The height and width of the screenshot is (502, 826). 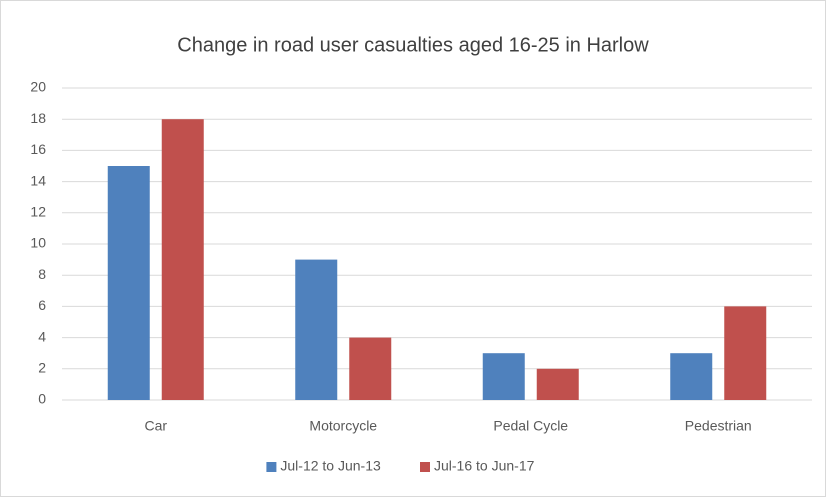 I want to click on y-tick-label: 8, so click(x=42, y=274).